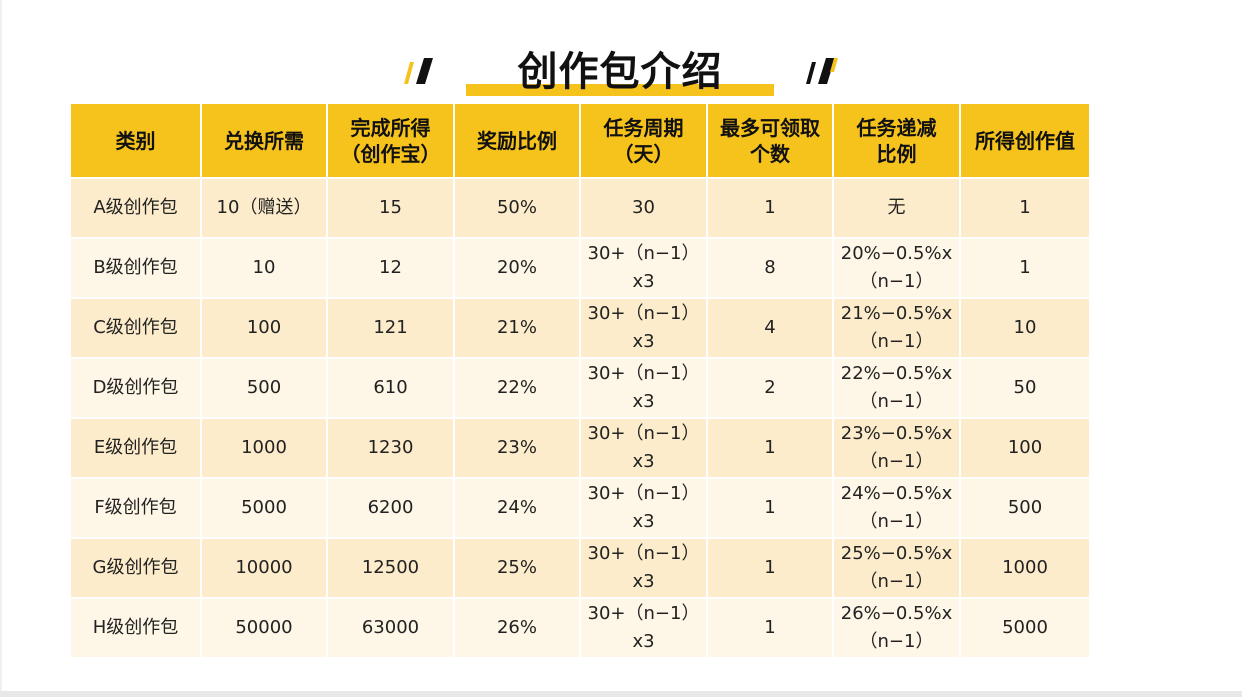 This screenshot has height=697, width=1242. What do you see at coordinates (135, 267) in the screenshot?
I see `cell-text: B级创作包` at bounding box center [135, 267].